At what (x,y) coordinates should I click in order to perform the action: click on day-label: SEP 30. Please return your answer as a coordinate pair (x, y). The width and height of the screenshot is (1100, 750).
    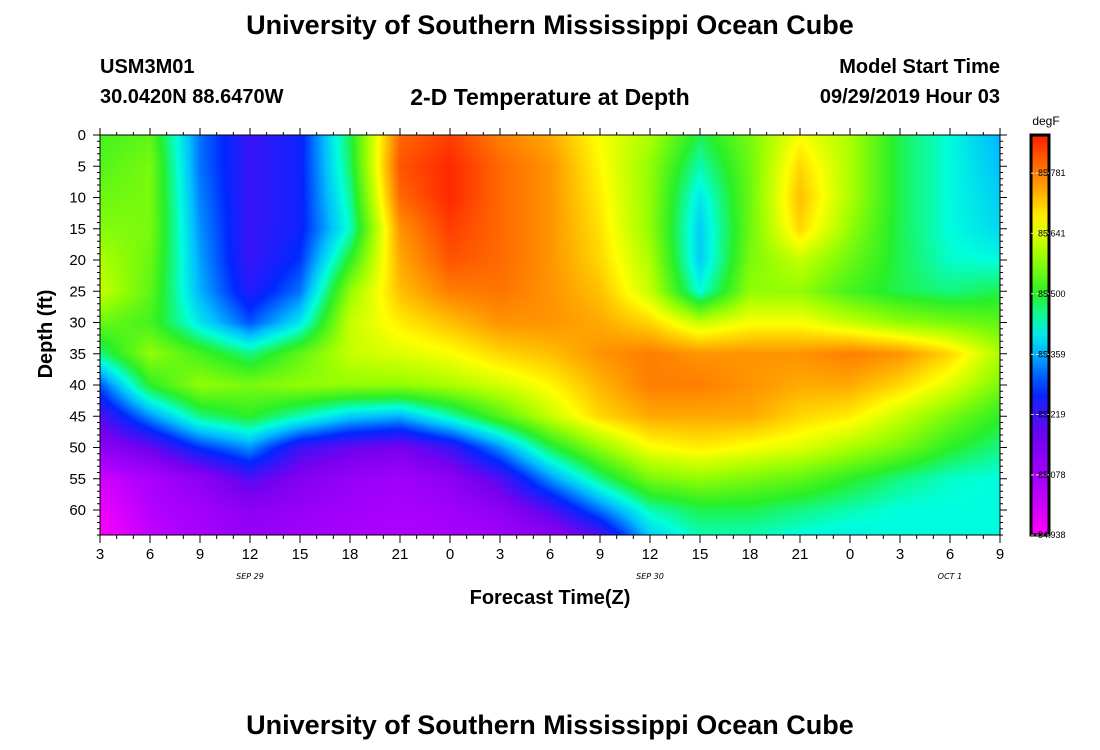
    Looking at the image, I should click on (650, 576).